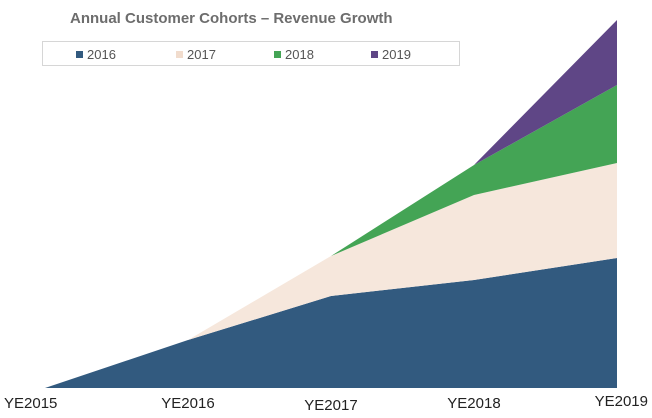  Describe the element at coordinates (473, 403) in the screenshot. I see `x-tick-label: YE2018` at that location.